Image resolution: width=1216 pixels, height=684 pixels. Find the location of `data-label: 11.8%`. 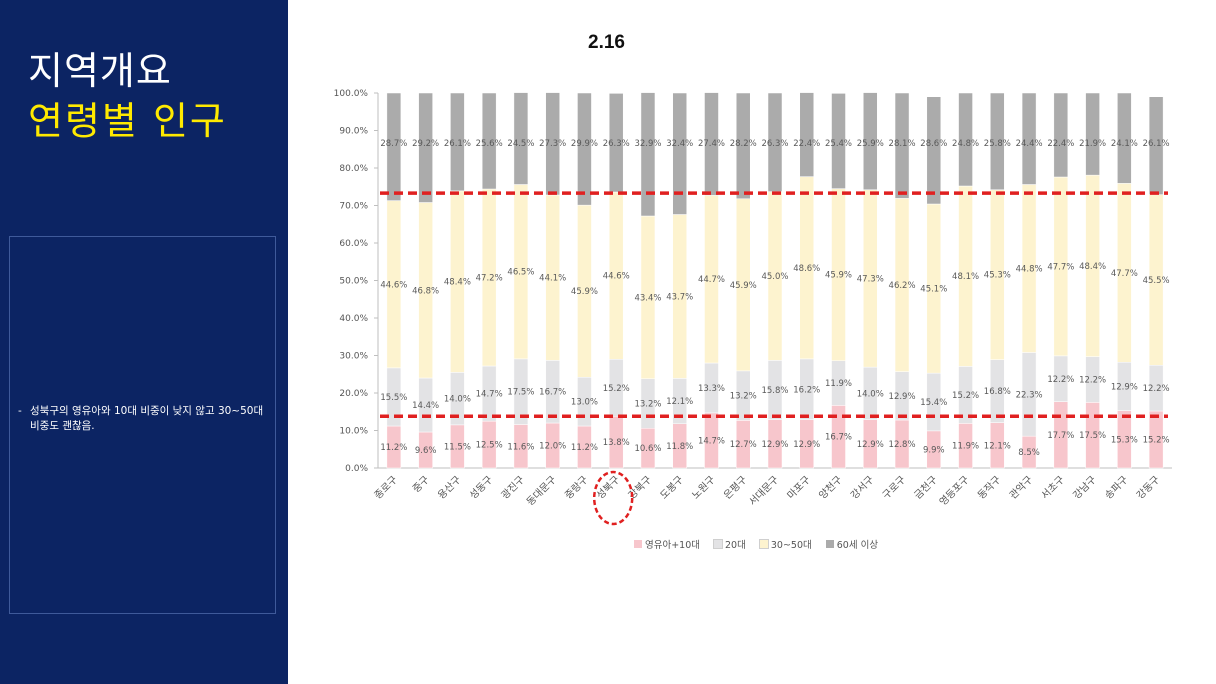

data-label: 11.8% is located at coordinates (679, 447).